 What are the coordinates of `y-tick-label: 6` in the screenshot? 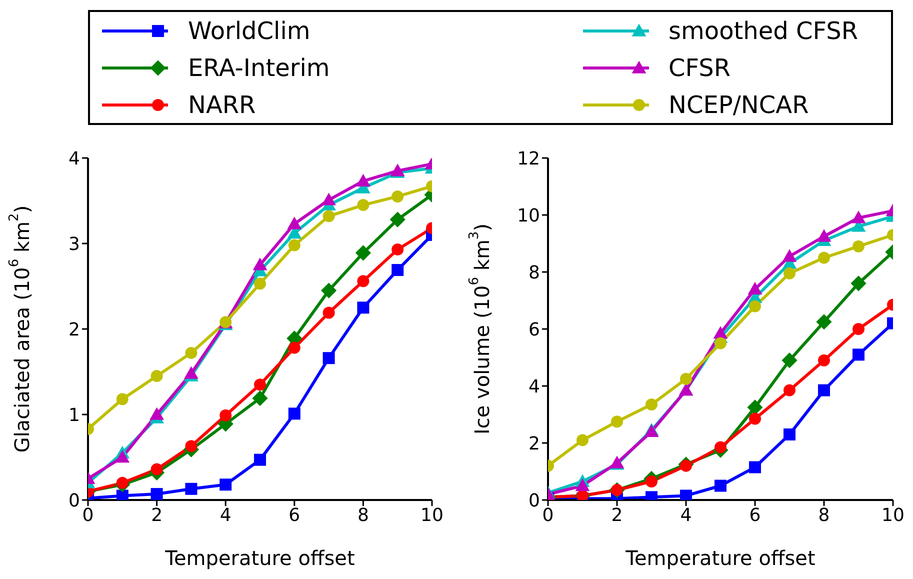 It's located at (534, 329).